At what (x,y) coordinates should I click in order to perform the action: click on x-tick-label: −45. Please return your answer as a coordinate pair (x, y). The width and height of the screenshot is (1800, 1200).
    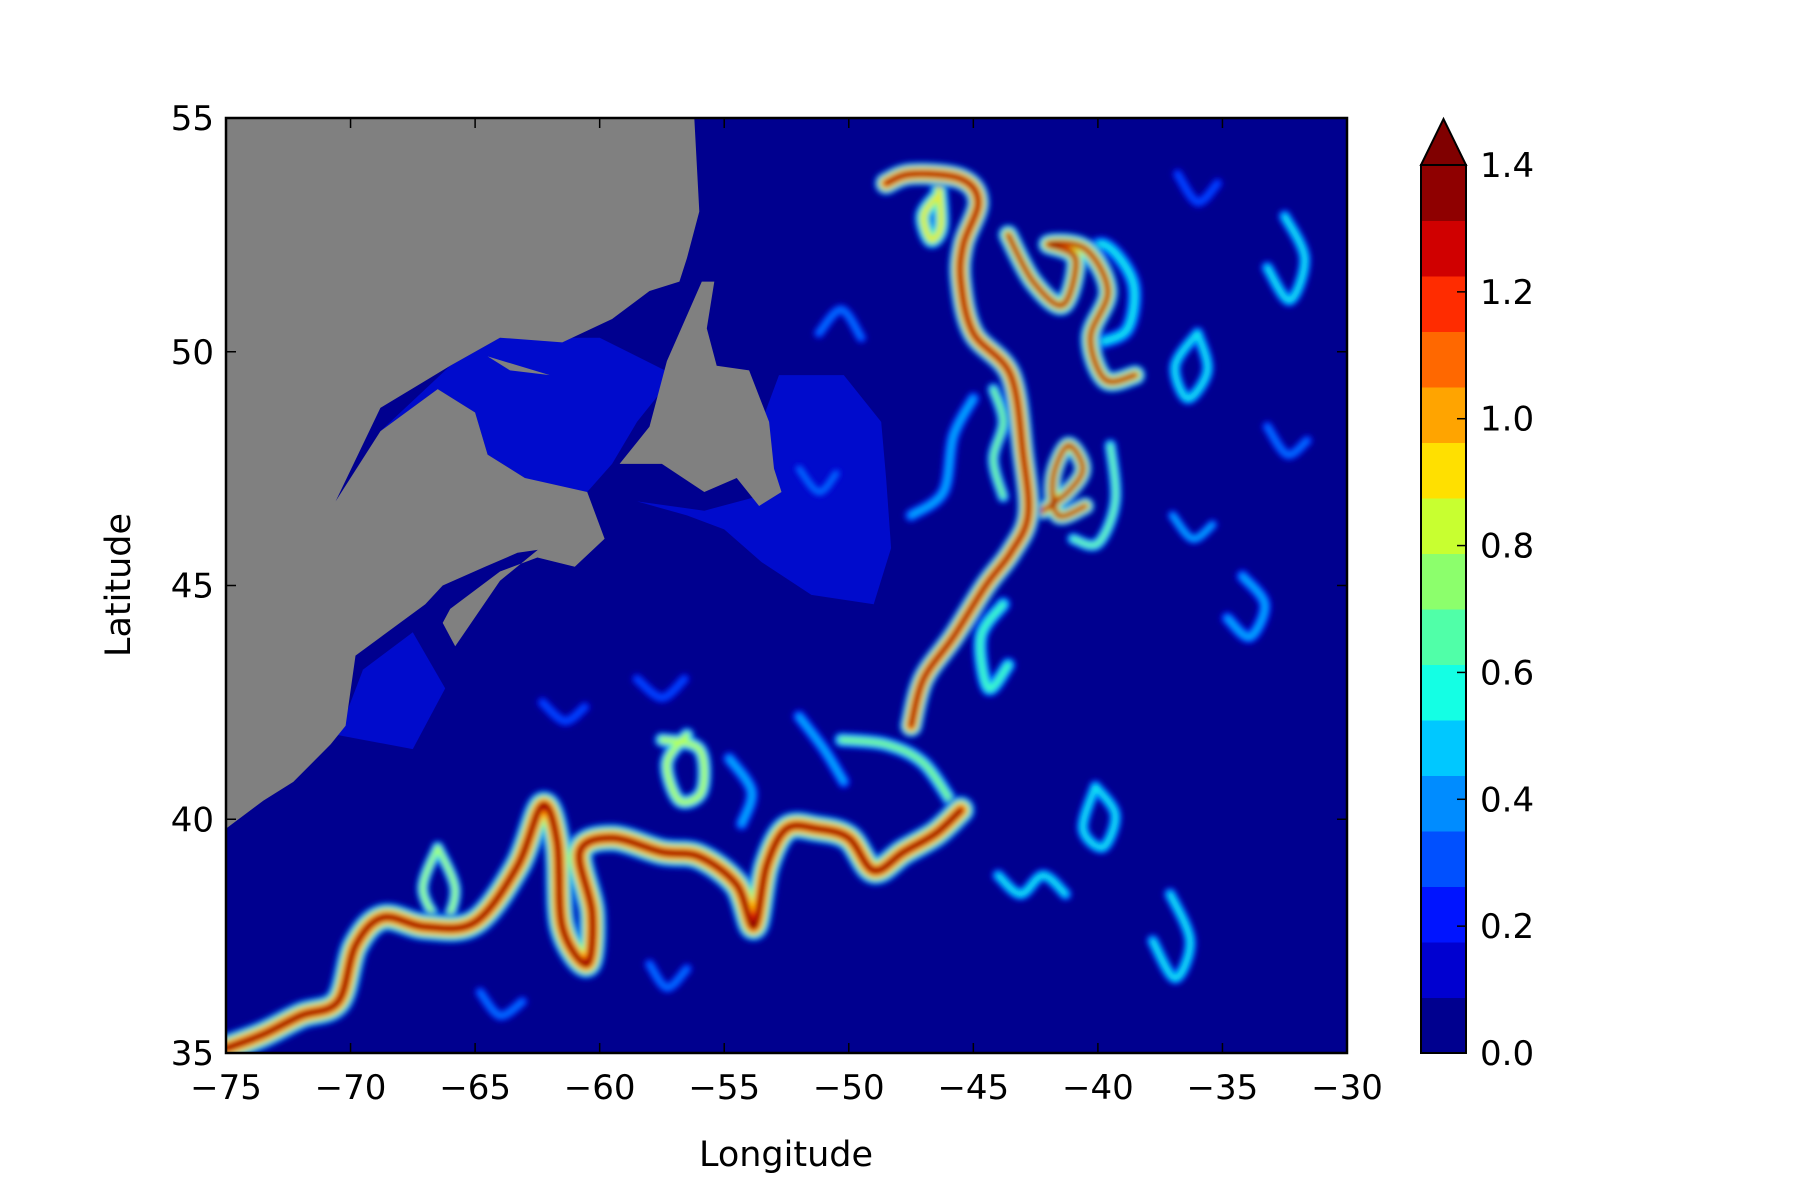
    Looking at the image, I should click on (973, 1088).